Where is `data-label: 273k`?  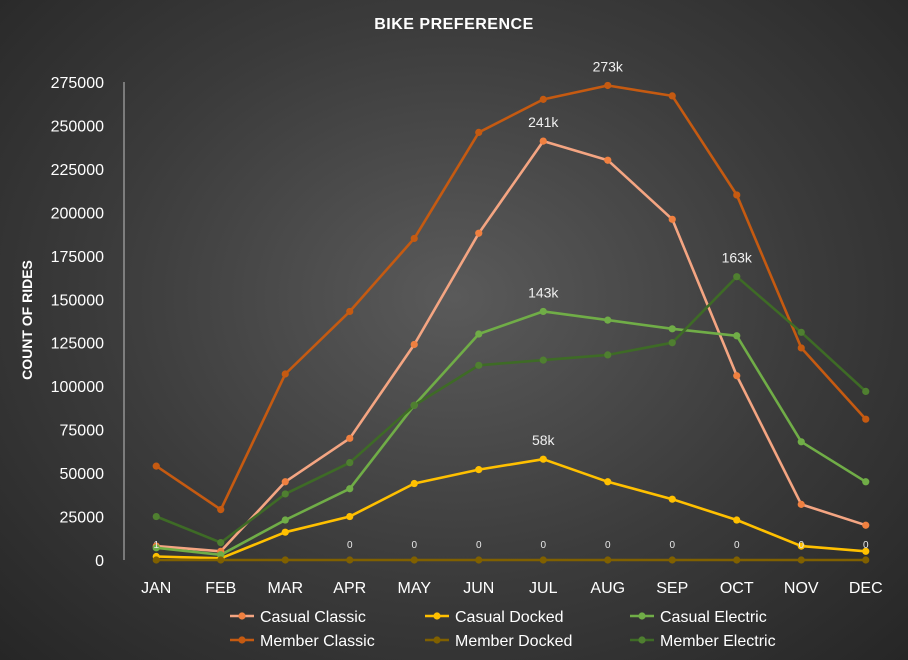
data-label: 273k is located at coordinates (608, 66).